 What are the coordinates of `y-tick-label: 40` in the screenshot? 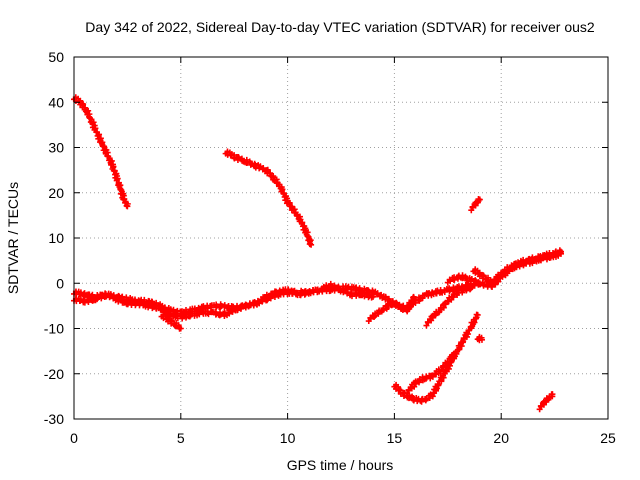 It's located at (56, 102).